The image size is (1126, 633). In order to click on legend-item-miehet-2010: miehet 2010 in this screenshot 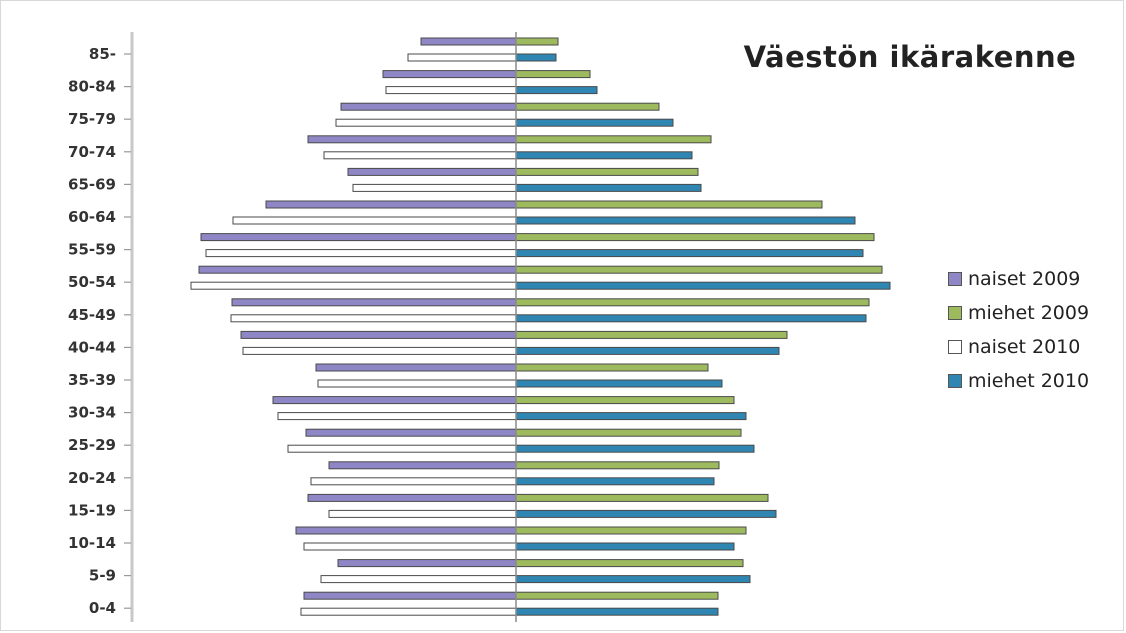, I will do `click(1035, 381)`.